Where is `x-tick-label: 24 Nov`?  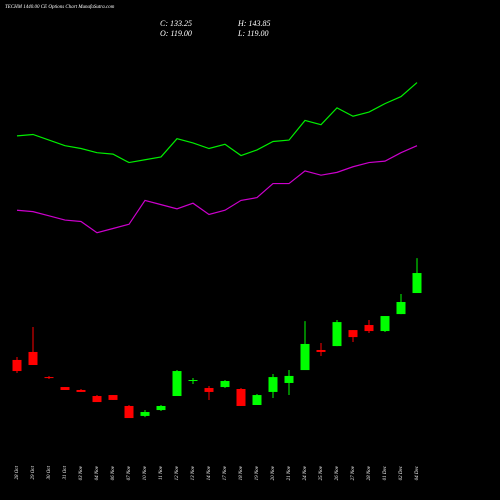
x-tick-label: 24 Nov is located at coordinates (305, 472).